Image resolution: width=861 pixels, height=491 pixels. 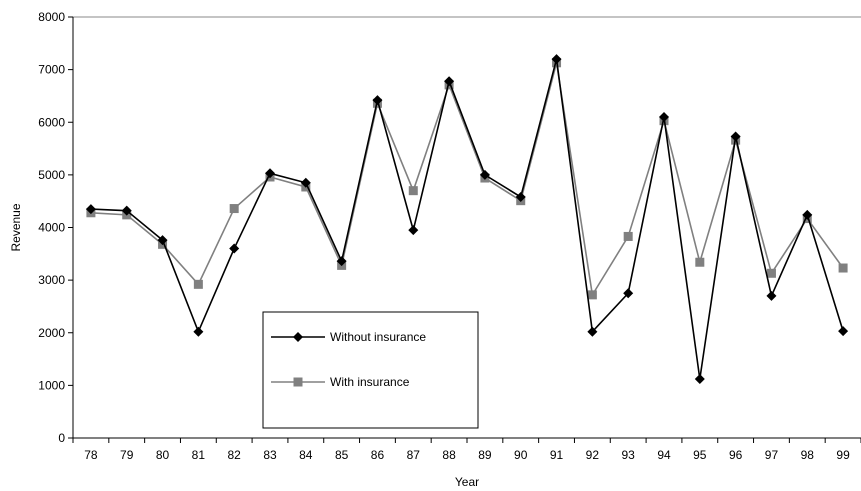 What do you see at coordinates (51, 333) in the screenshot?
I see `y-tick-label: 2000` at bounding box center [51, 333].